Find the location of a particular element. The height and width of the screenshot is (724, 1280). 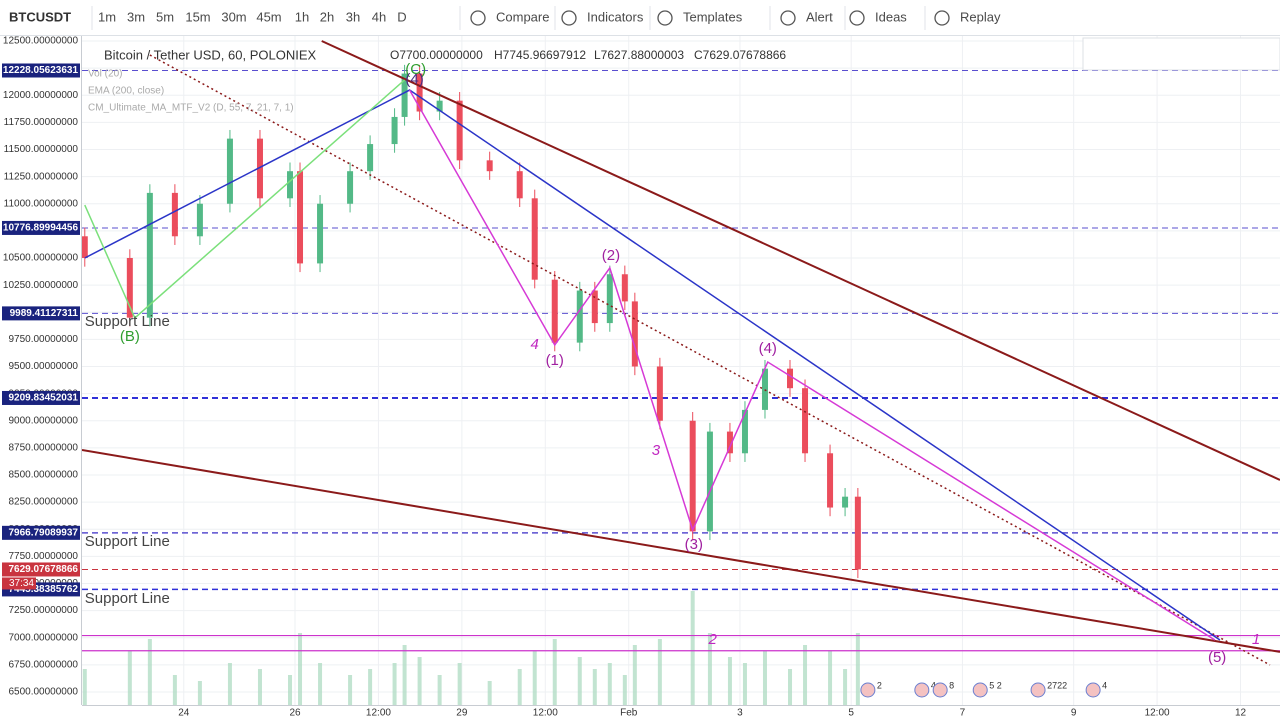

ohlc-label: H7745.96697912 is located at coordinates (540, 55).